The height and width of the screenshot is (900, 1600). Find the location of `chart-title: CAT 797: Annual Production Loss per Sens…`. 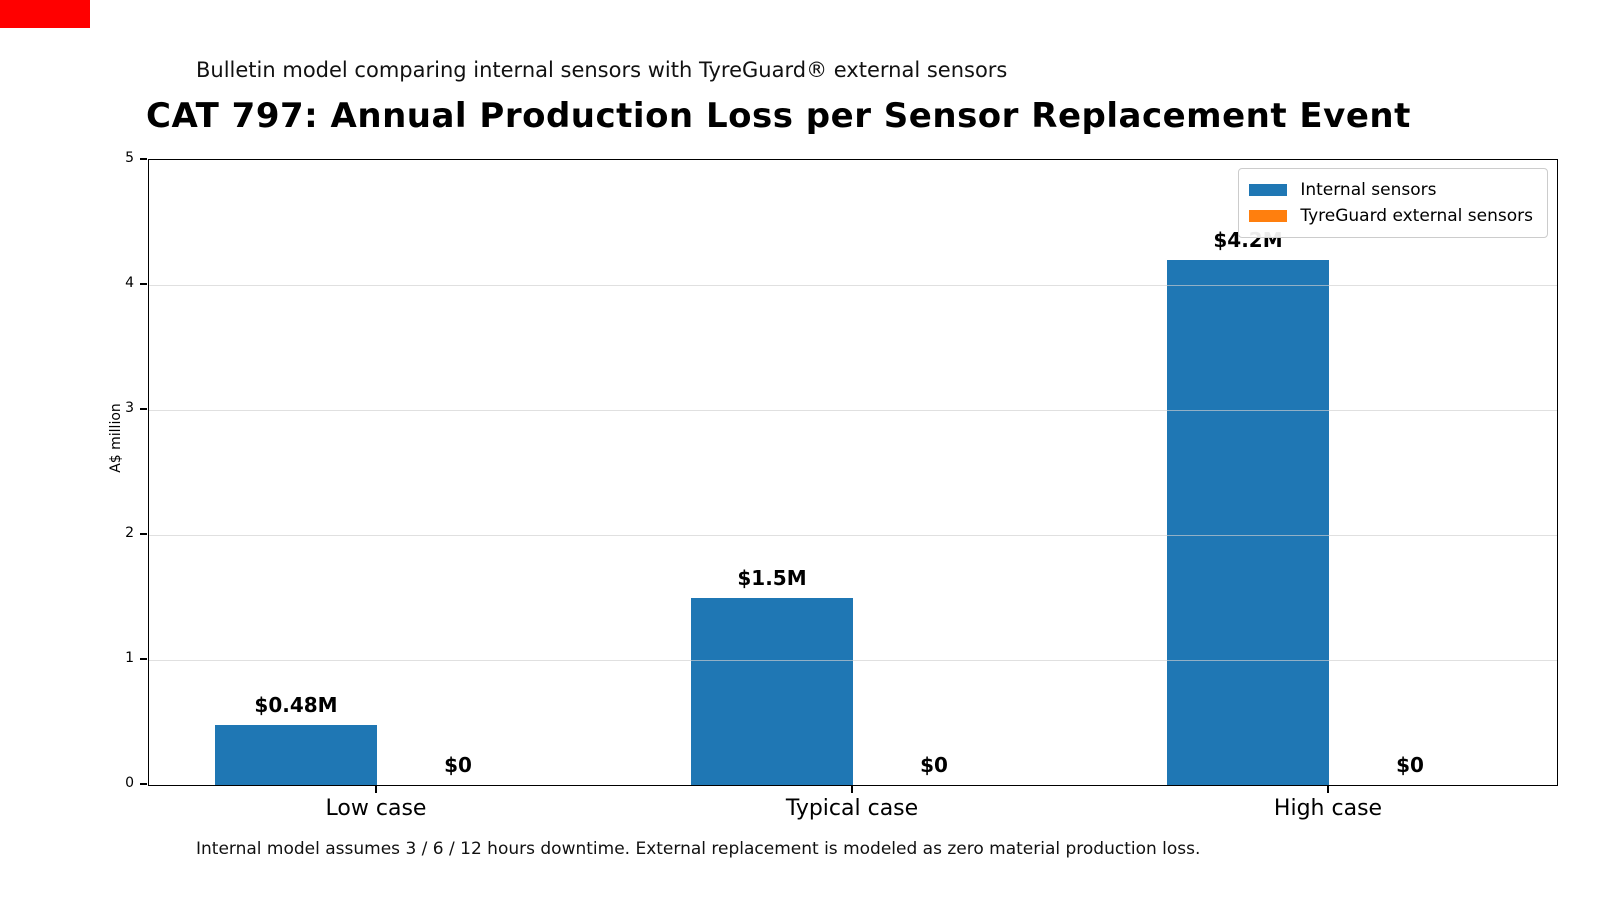

chart-title: CAT 797: Annual Production Loss per Sens… is located at coordinates (778, 116).